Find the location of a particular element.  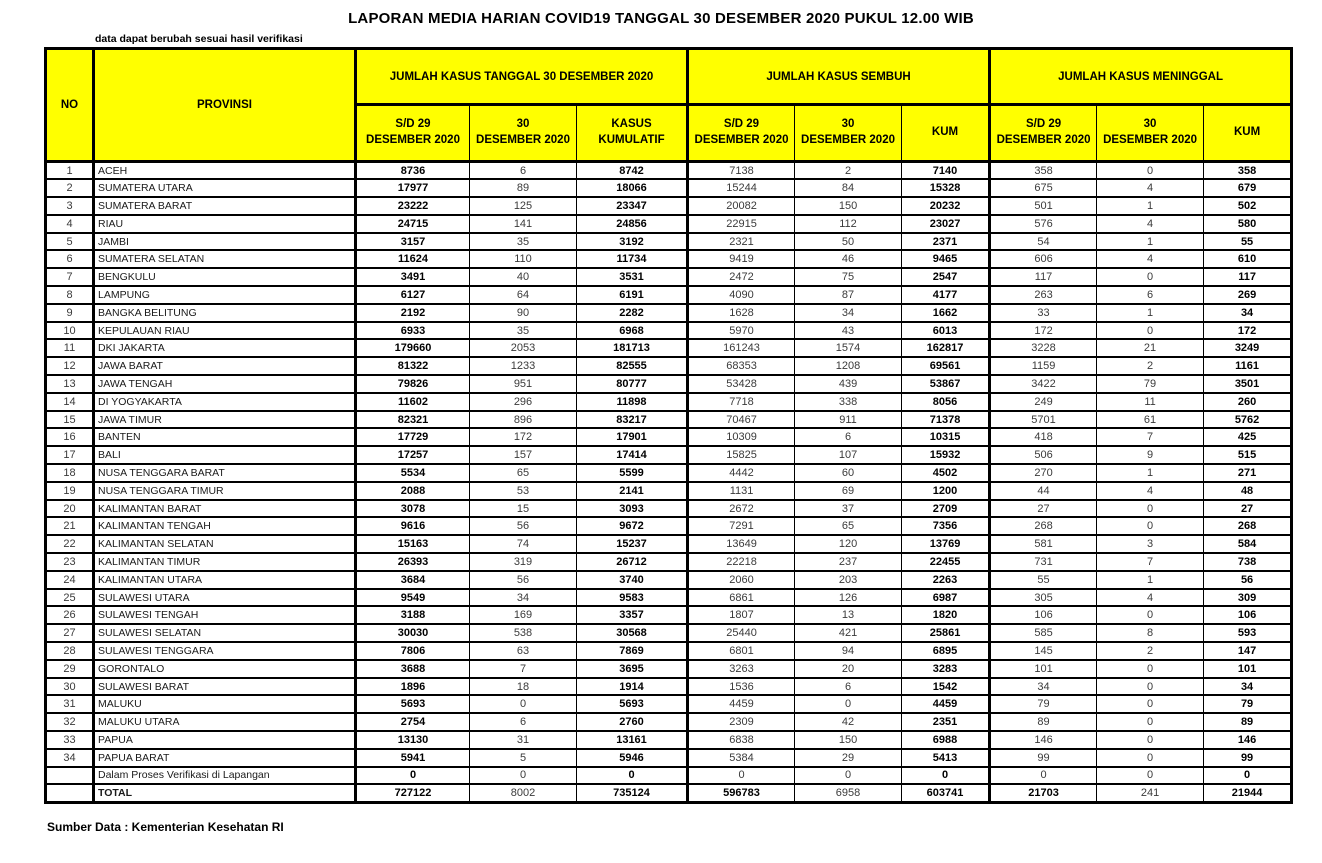

cell-provinsi: NUSA TENGGARA BARAT is located at coordinates (224, 473).